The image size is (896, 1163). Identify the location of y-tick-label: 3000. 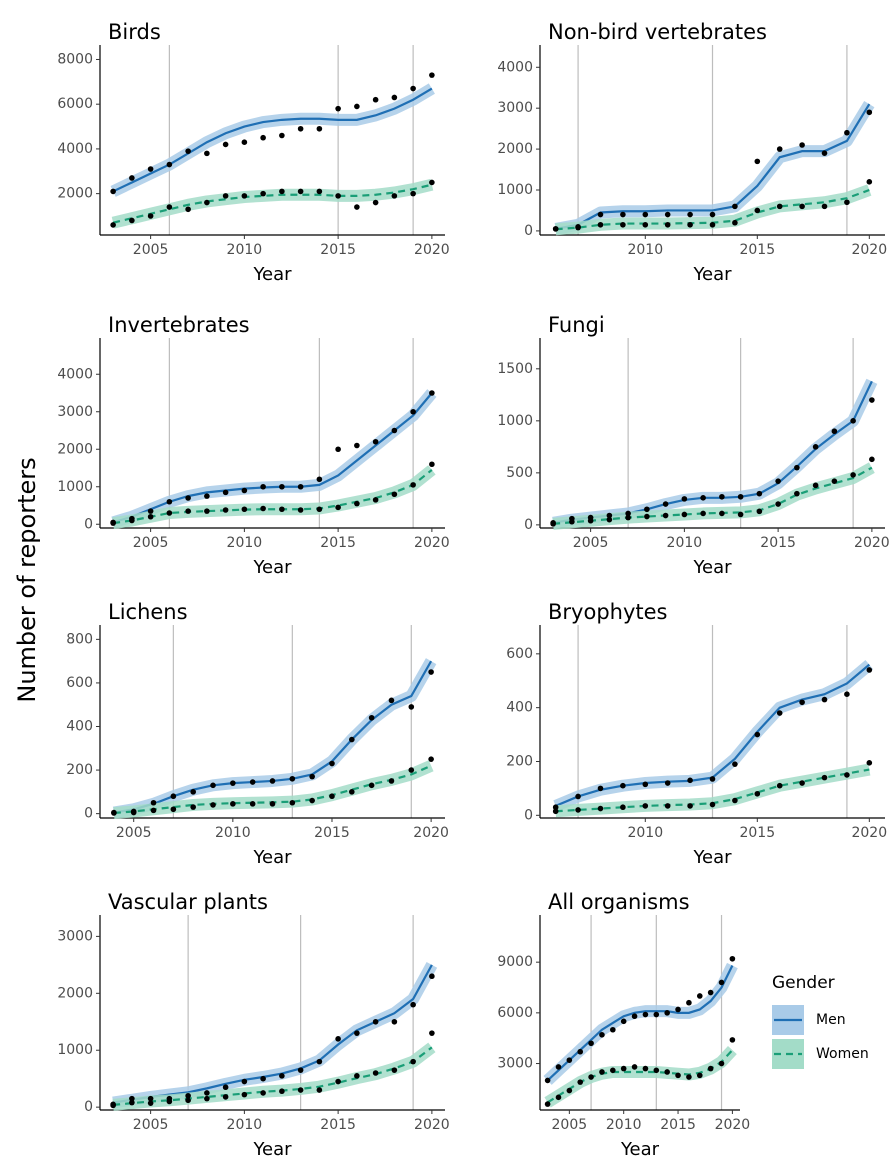
(515, 108).